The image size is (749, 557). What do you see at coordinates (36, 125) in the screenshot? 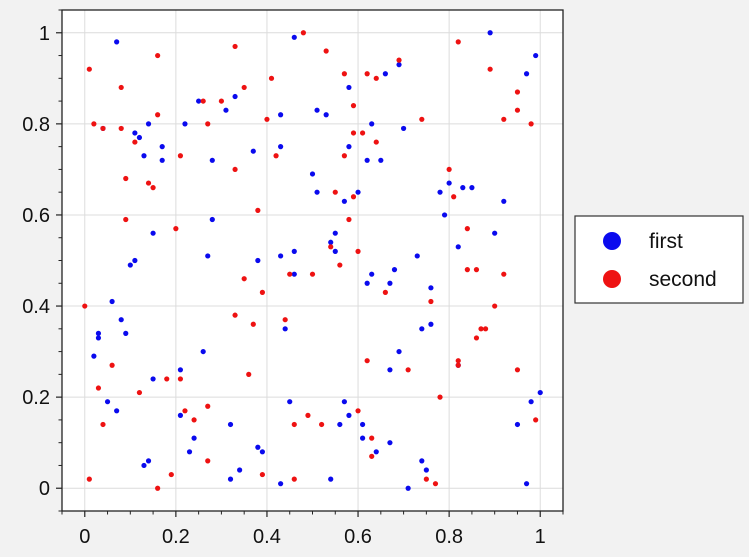
I see `y-tick-label: 0.8` at bounding box center [36, 125].